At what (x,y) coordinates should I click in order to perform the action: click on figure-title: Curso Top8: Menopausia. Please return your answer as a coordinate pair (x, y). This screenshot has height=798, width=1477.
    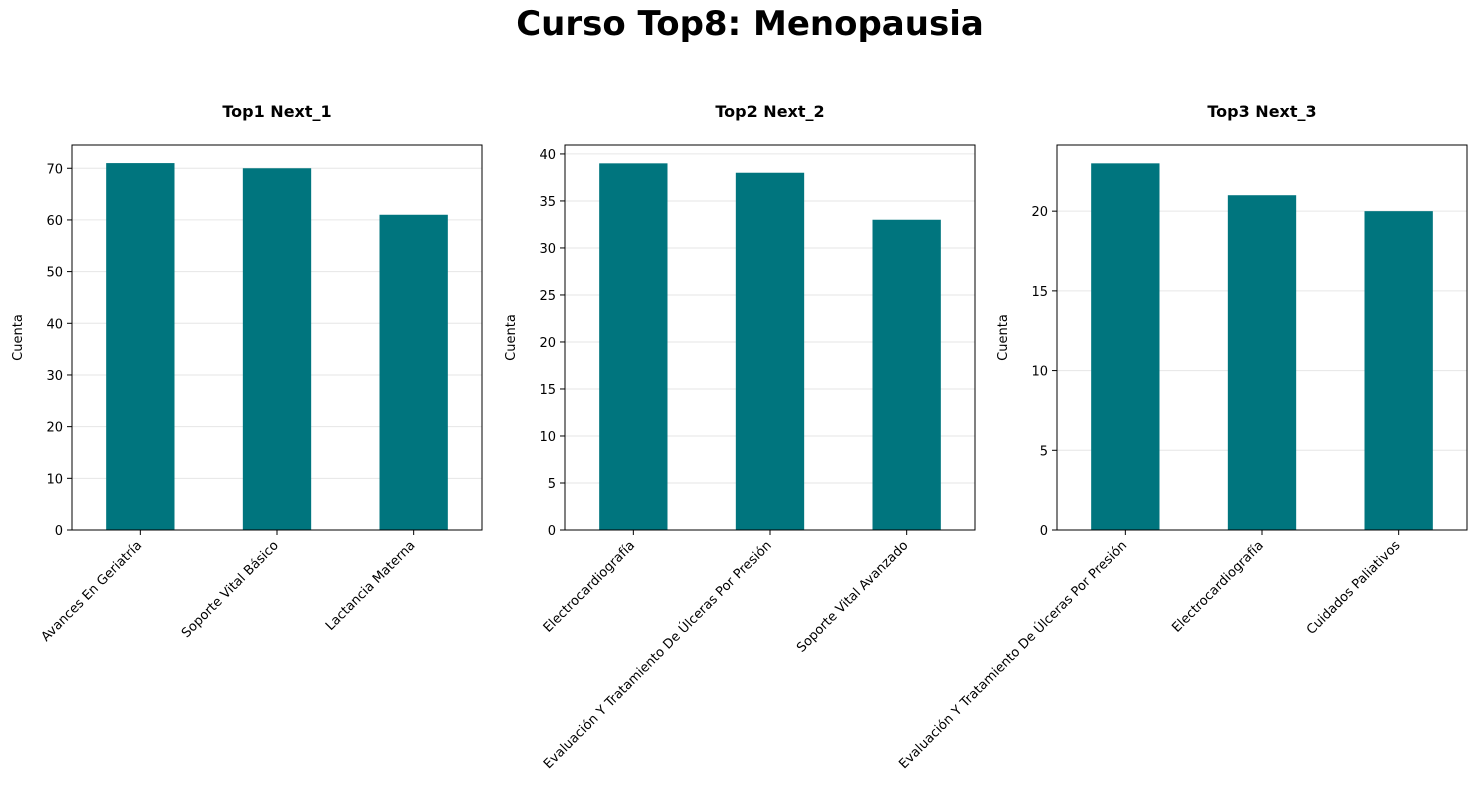
    Looking at the image, I should click on (750, 24).